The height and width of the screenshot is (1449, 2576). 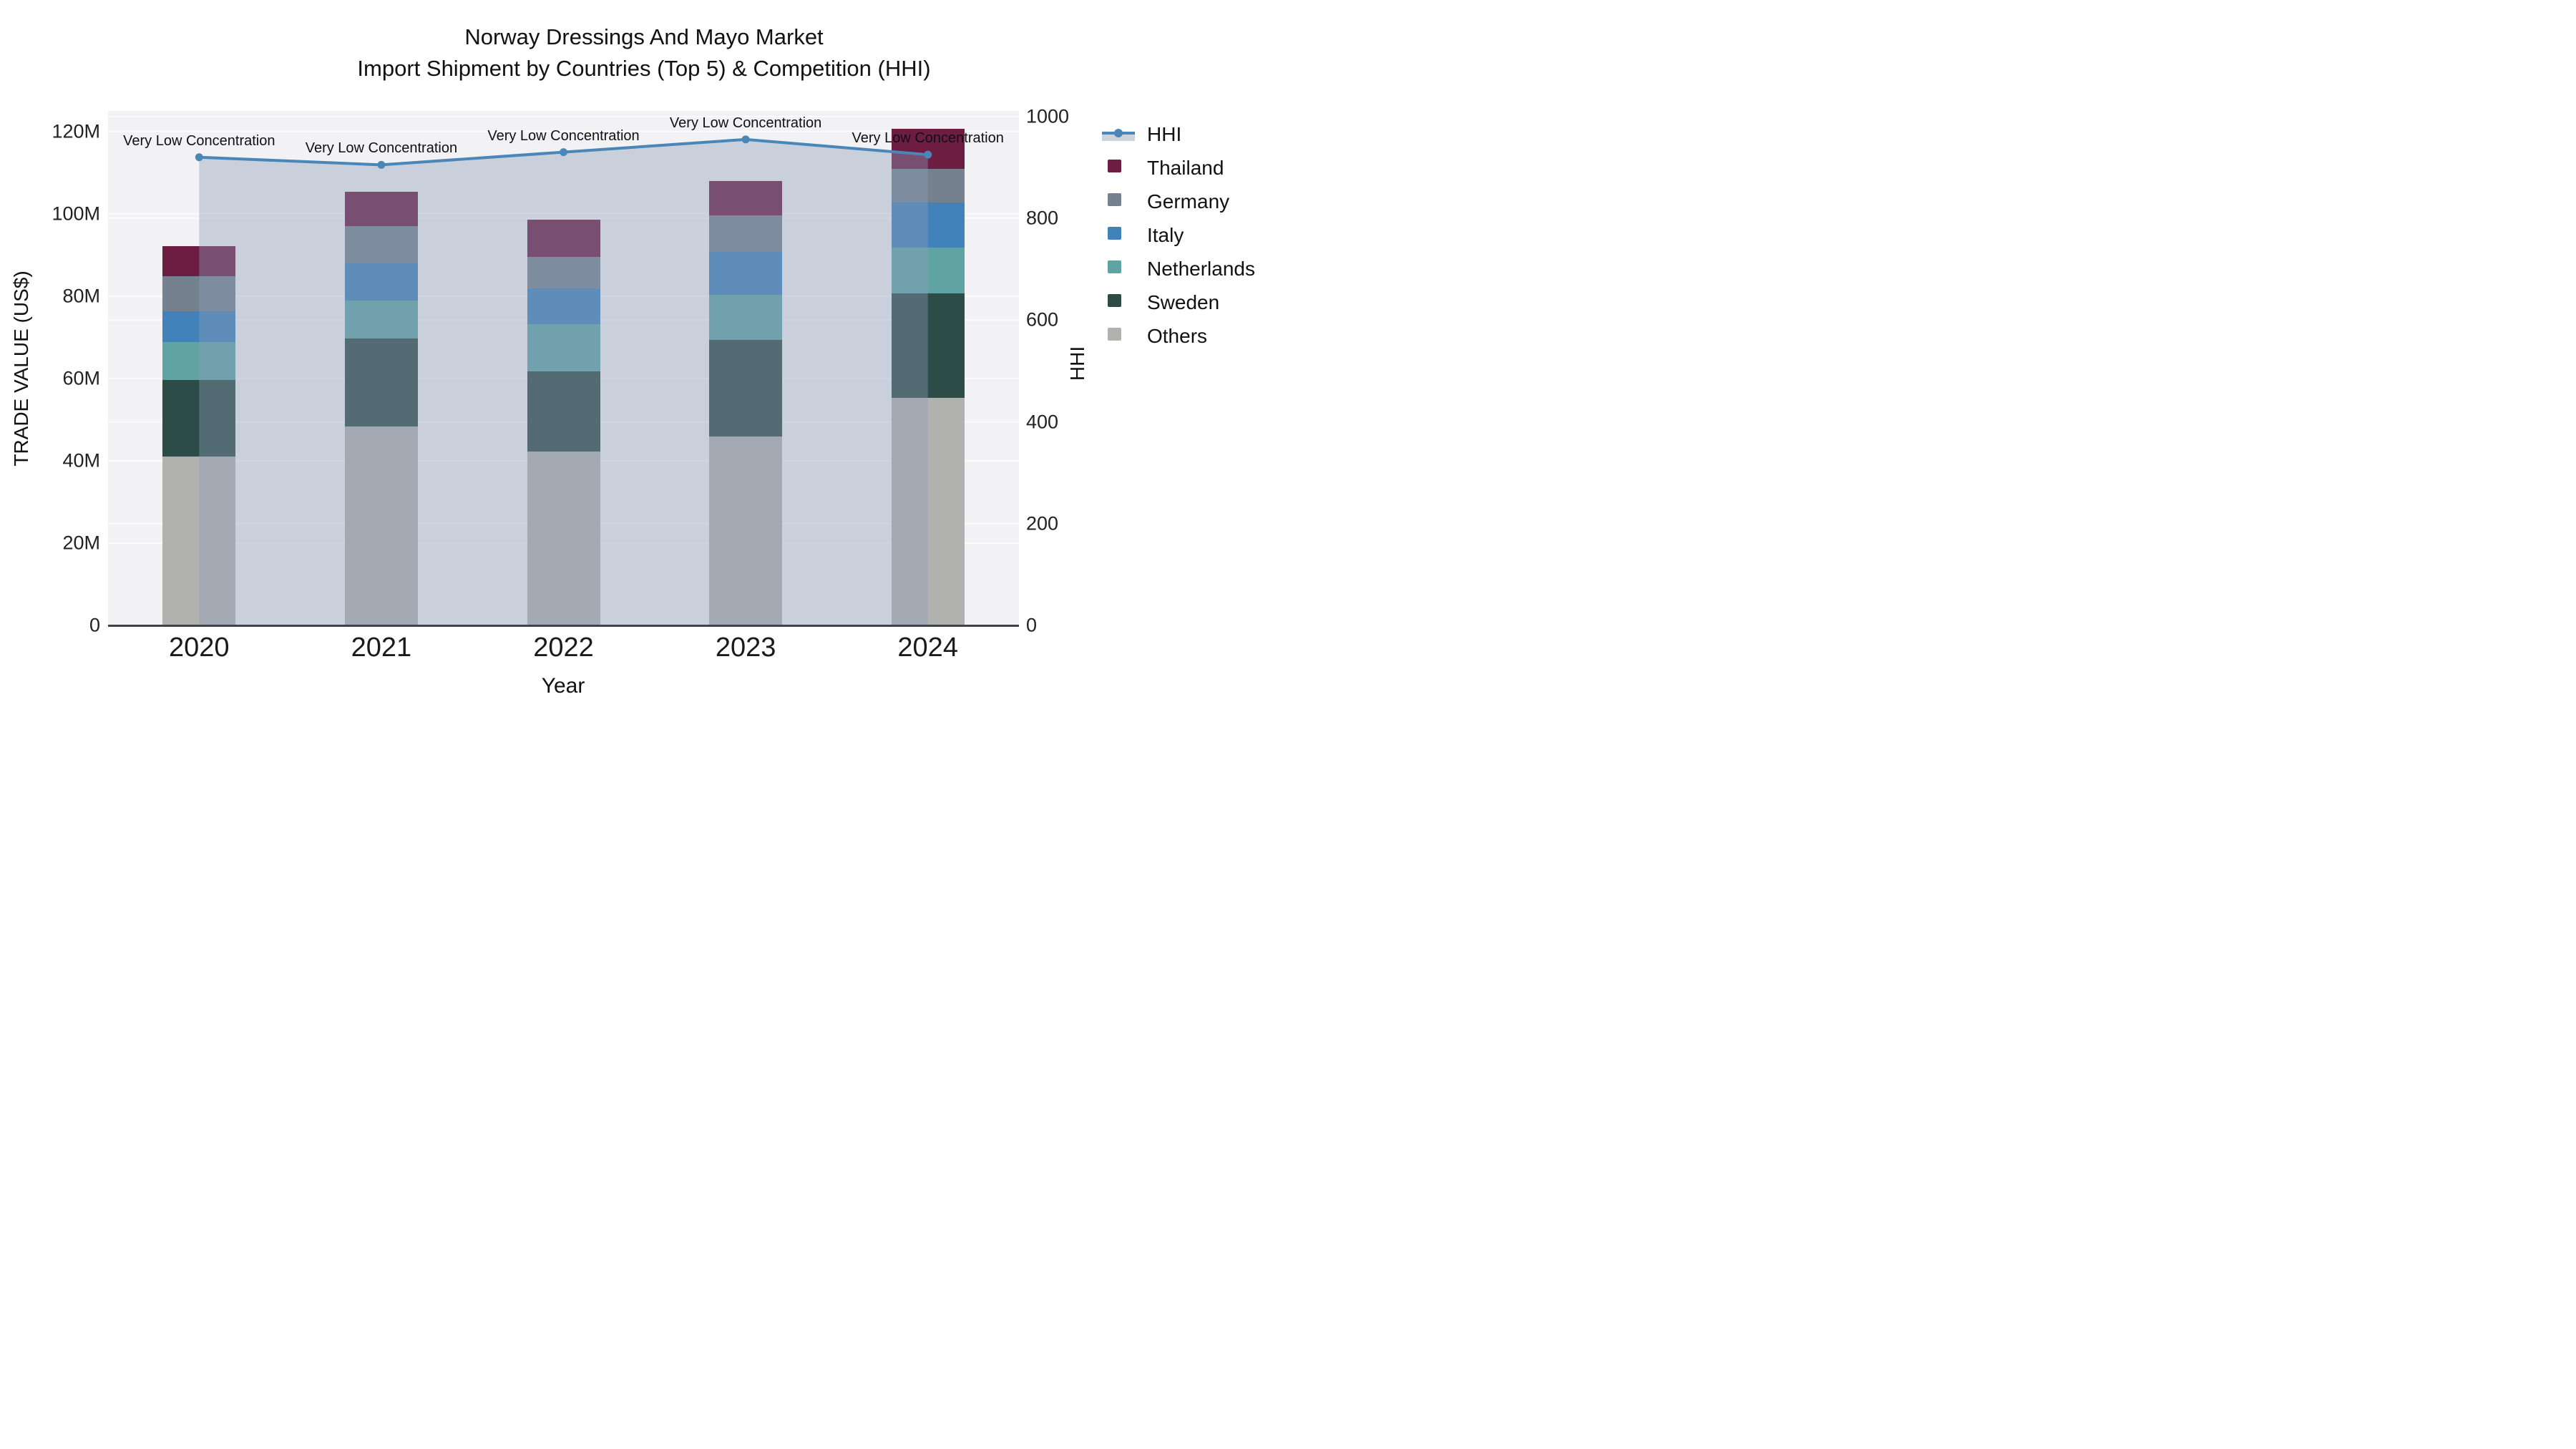 I want to click on x-tick-2021: 2021, so click(x=381, y=648).